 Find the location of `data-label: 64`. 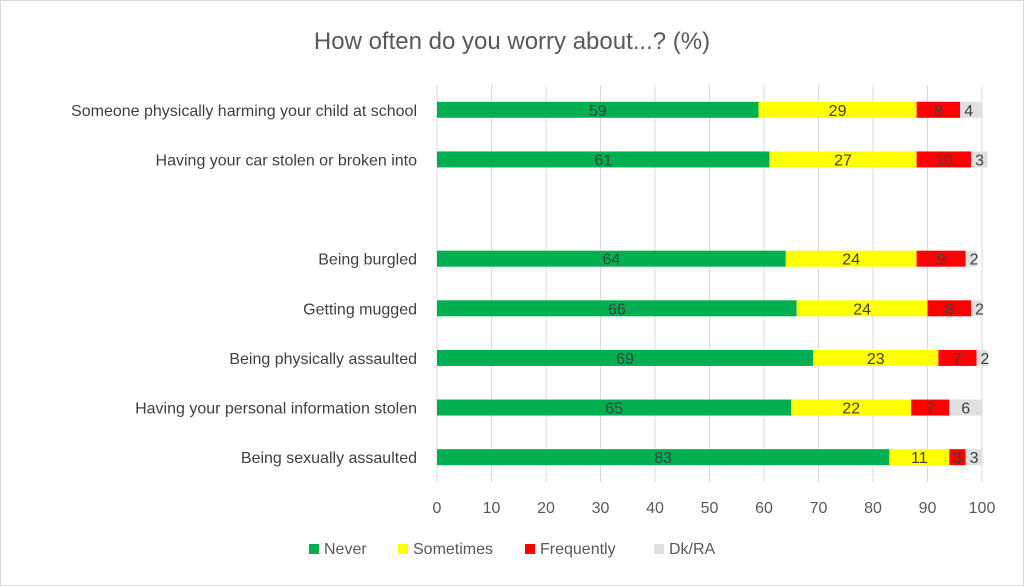

data-label: 64 is located at coordinates (612, 260).